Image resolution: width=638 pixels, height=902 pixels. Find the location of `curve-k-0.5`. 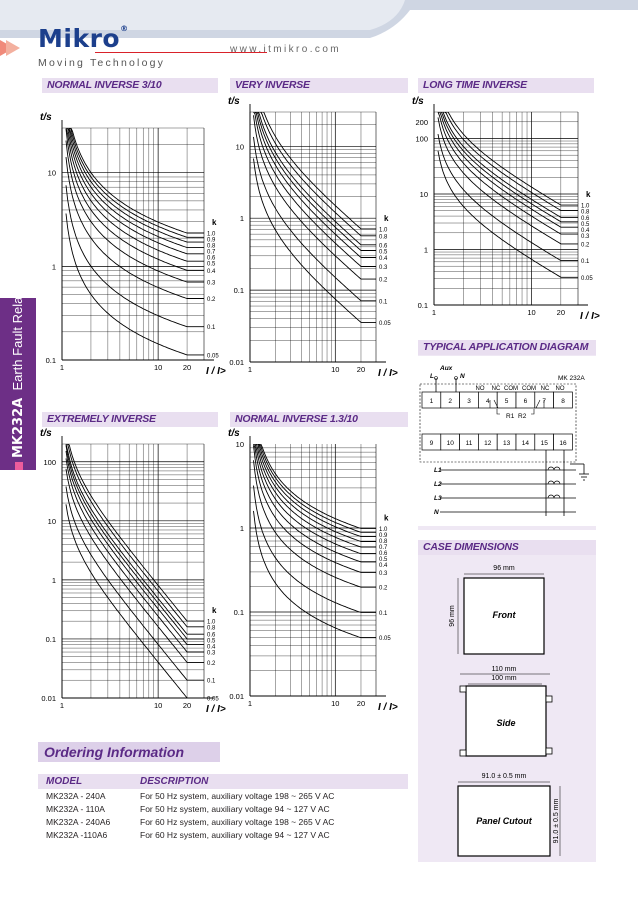

curve-k-0.5 is located at coordinates (508, 167).